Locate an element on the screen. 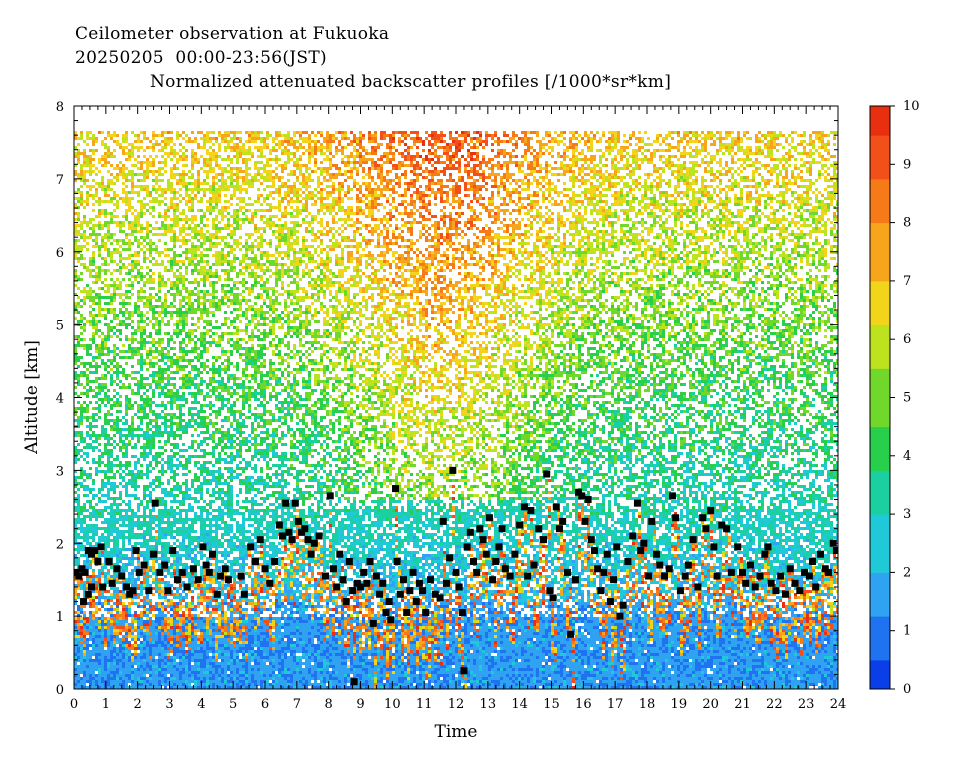 This screenshot has width=960, height=770. colorbar-tick-label: 7 is located at coordinates (907, 281).